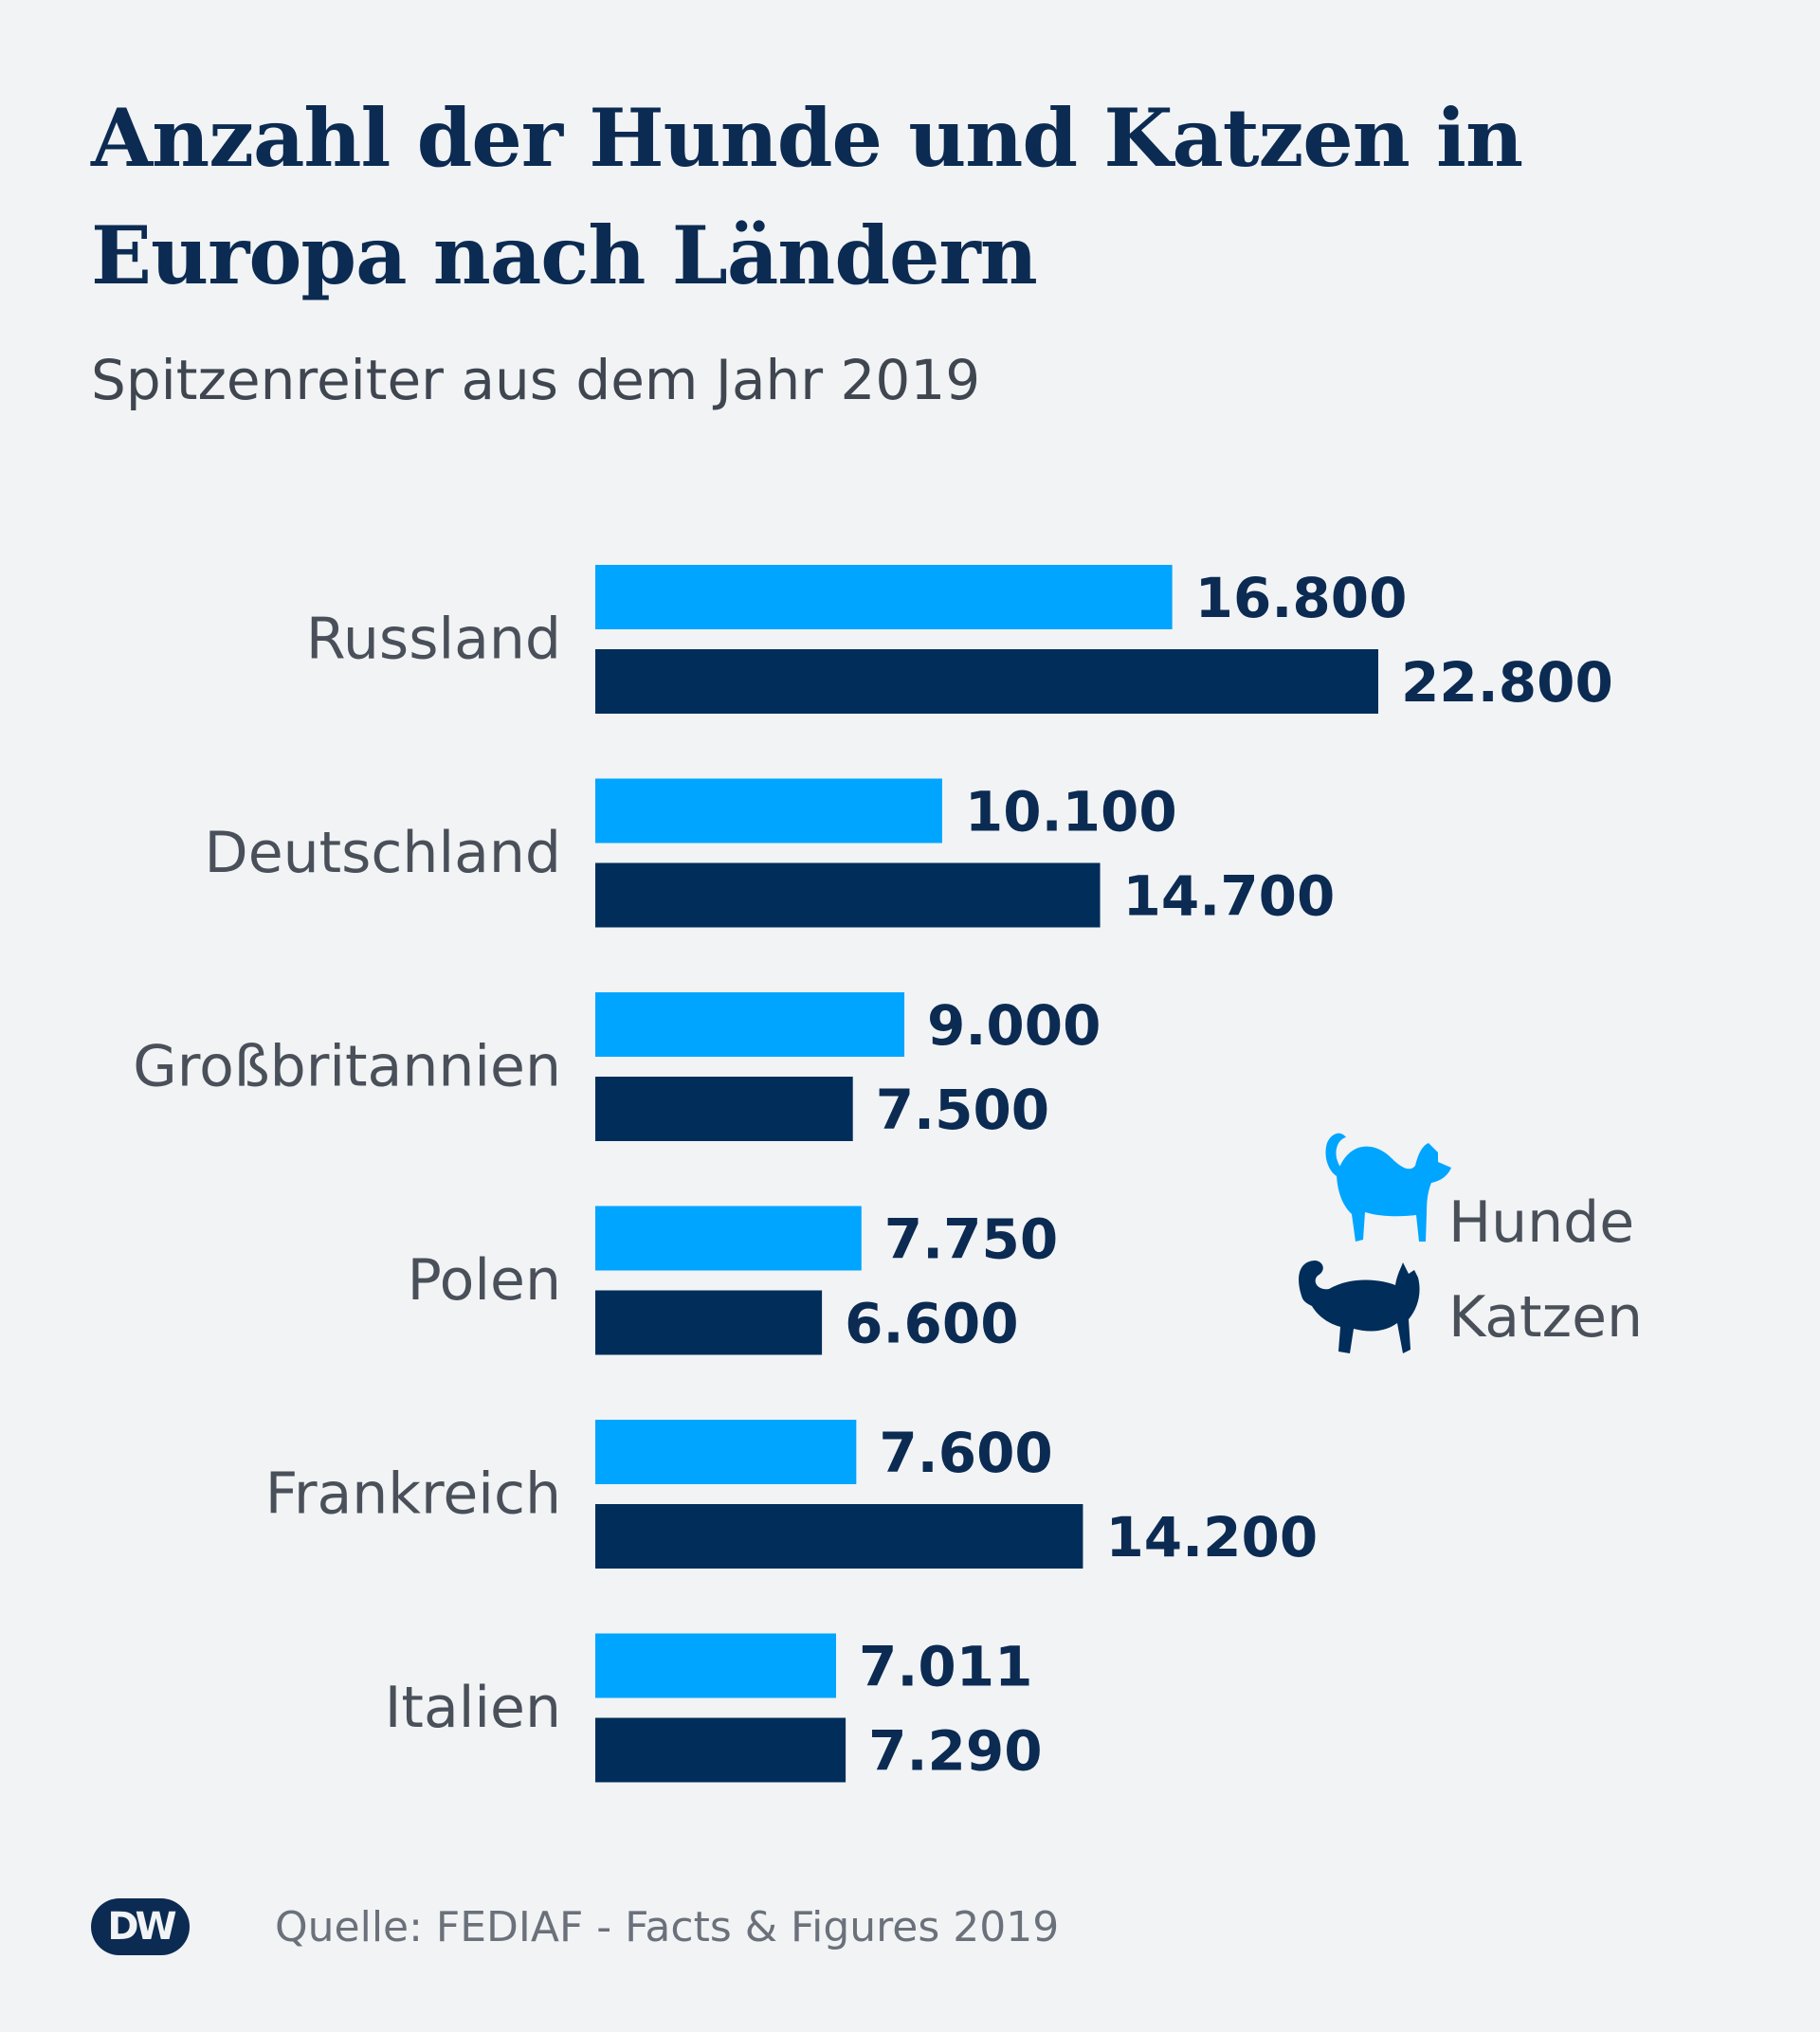 This screenshot has height=2032, width=1820. What do you see at coordinates (1541, 1222) in the screenshot?
I see `legend-label-dogs: Hunde` at bounding box center [1541, 1222].